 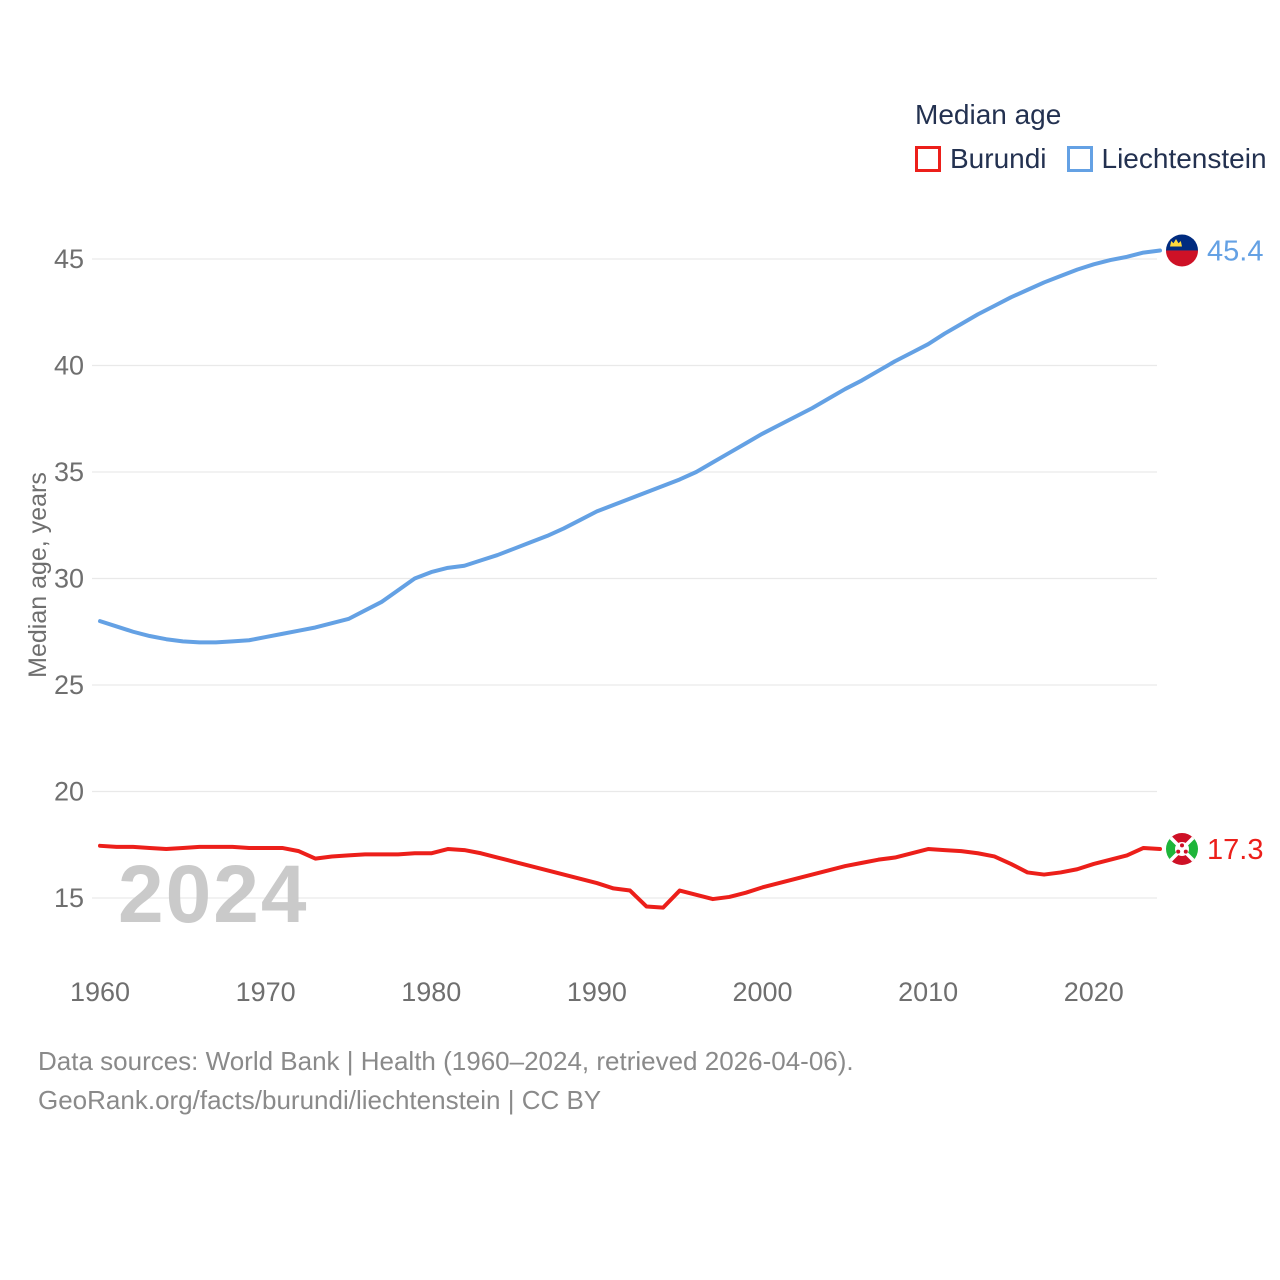 I want to click on x-tick-label: 2000, so click(x=762, y=992).